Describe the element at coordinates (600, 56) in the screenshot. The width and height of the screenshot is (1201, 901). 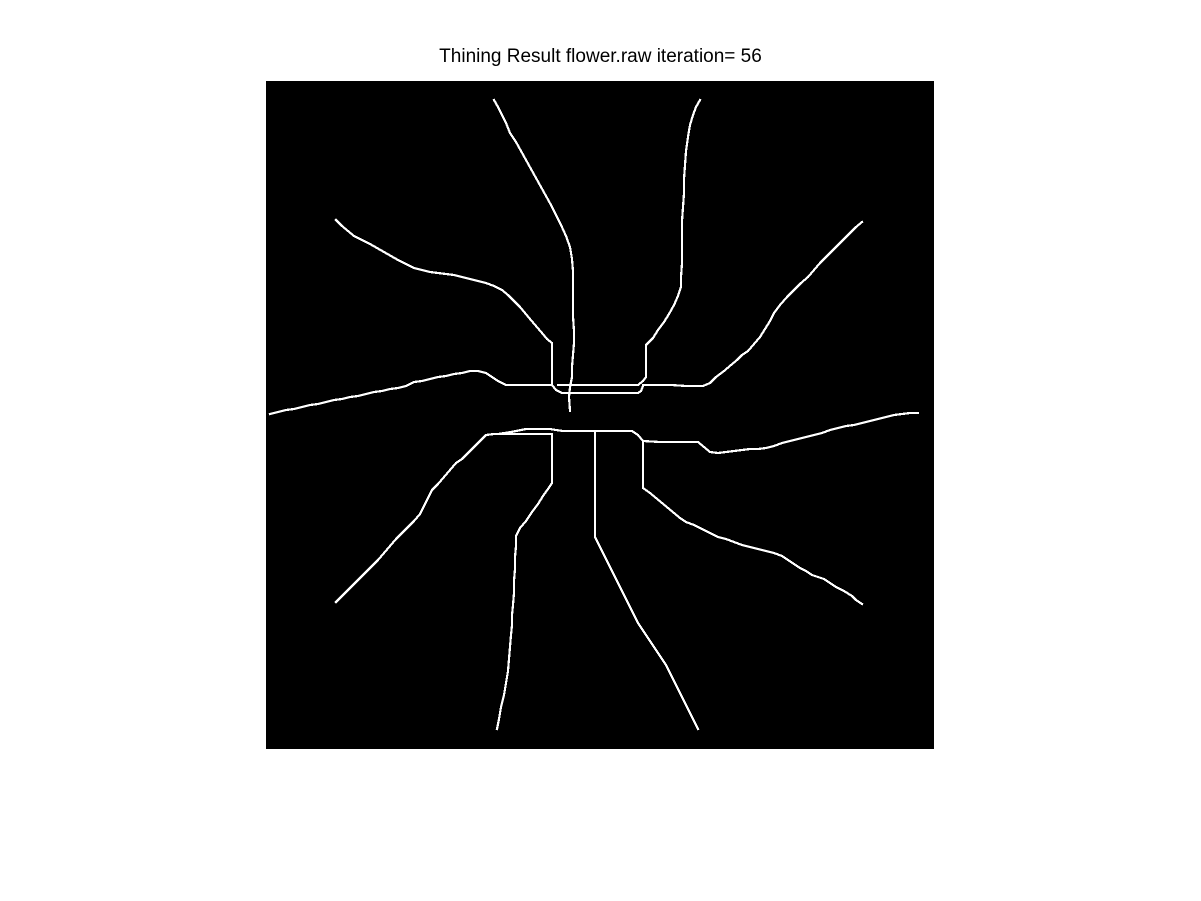
I see `plot-title: Thining Result flower.raw iteration= 56` at that location.